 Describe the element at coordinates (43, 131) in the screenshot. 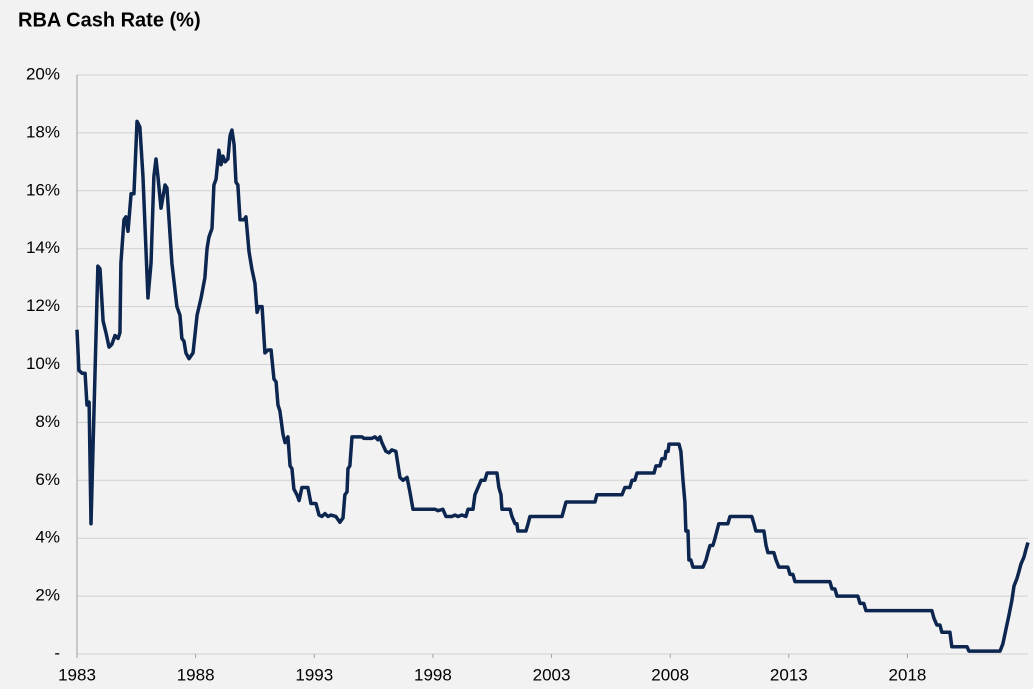

I see `y-tick-label: 18%` at that location.